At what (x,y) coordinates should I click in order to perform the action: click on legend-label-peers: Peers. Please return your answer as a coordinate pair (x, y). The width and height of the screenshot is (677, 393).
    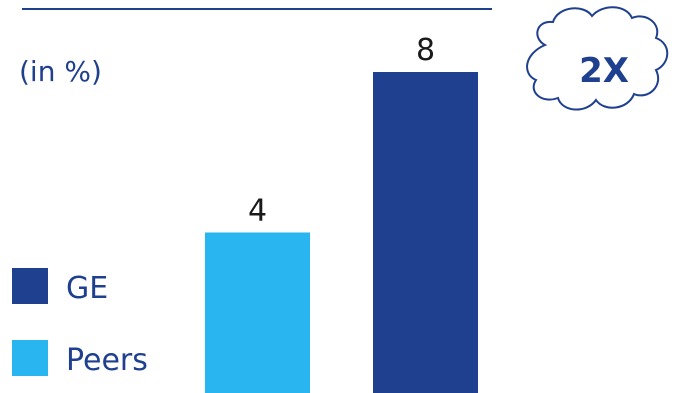
    Looking at the image, I should click on (107, 360).